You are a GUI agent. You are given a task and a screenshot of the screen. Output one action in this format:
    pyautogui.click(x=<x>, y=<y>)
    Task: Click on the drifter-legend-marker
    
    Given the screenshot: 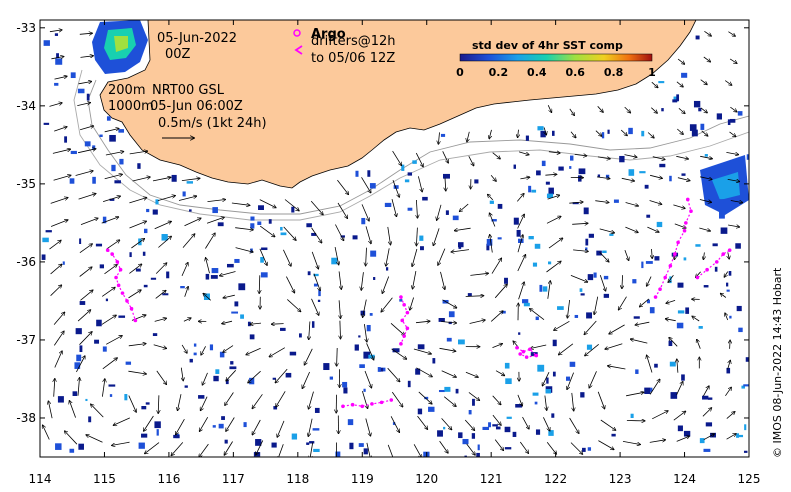 What is the action you would take?
    pyautogui.click(x=298, y=50)
    